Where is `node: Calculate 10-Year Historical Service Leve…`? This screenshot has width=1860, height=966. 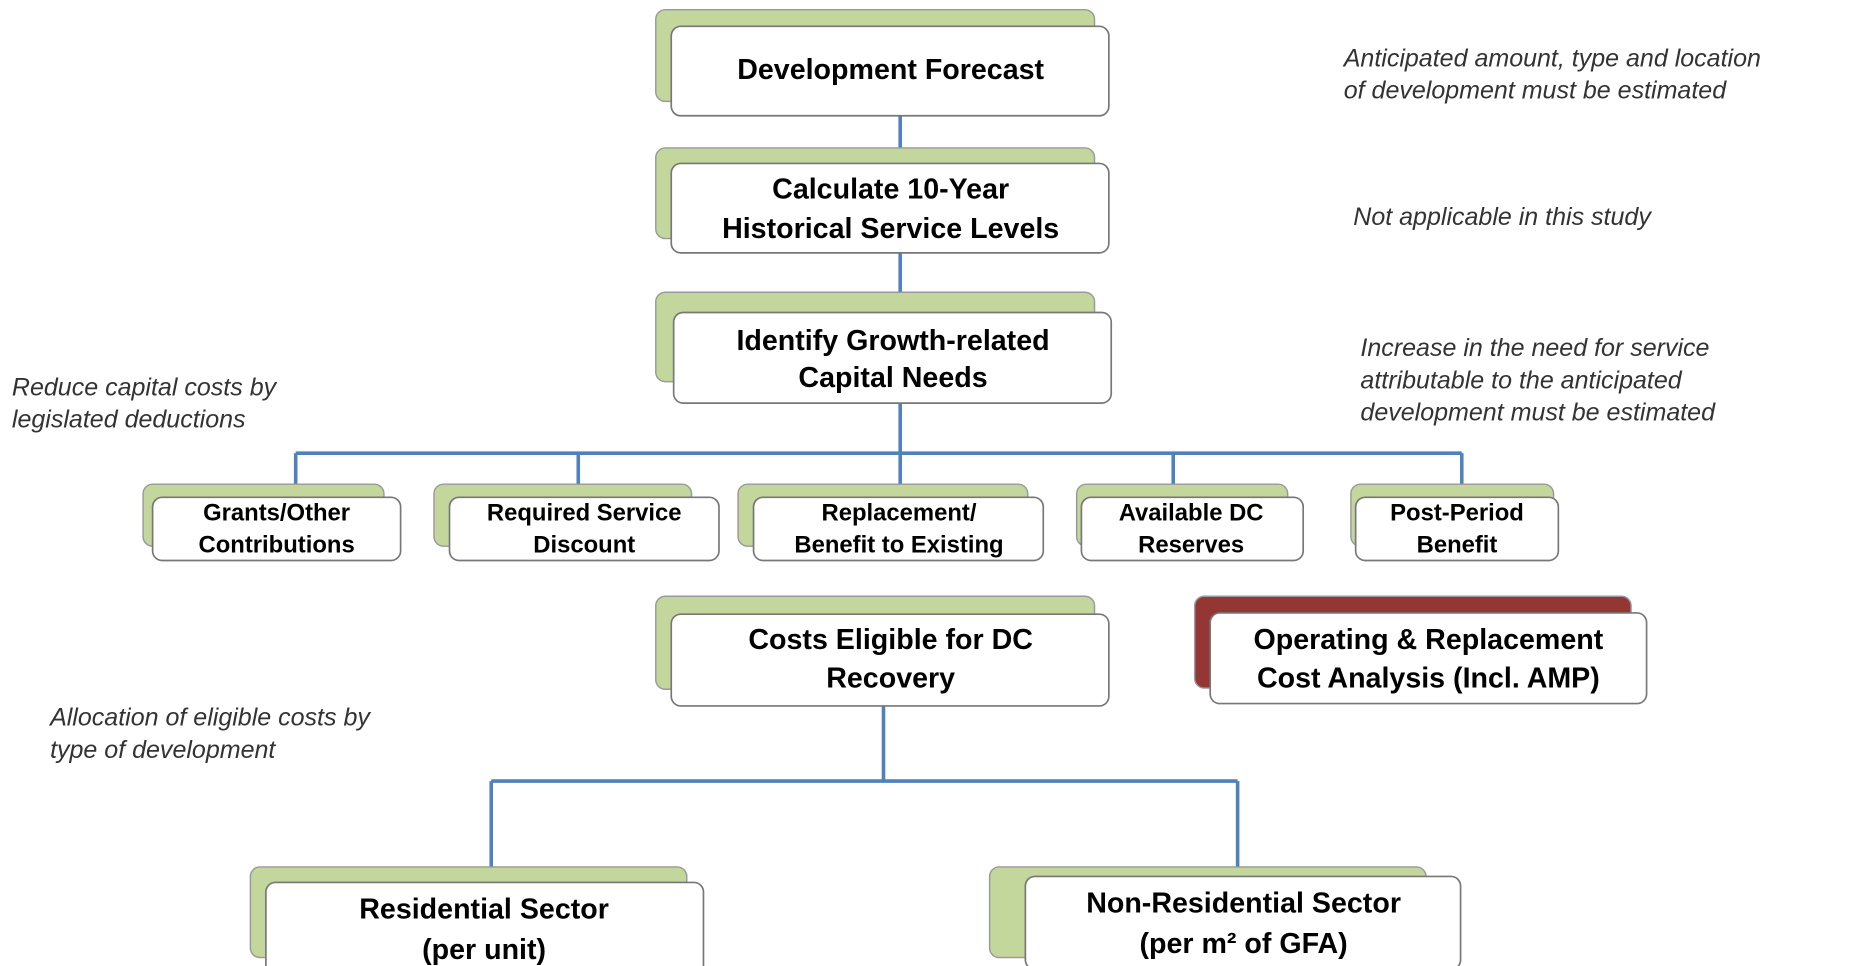
node: Calculate 10-Year Historical Service Leve… is located at coordinates (882, 200).